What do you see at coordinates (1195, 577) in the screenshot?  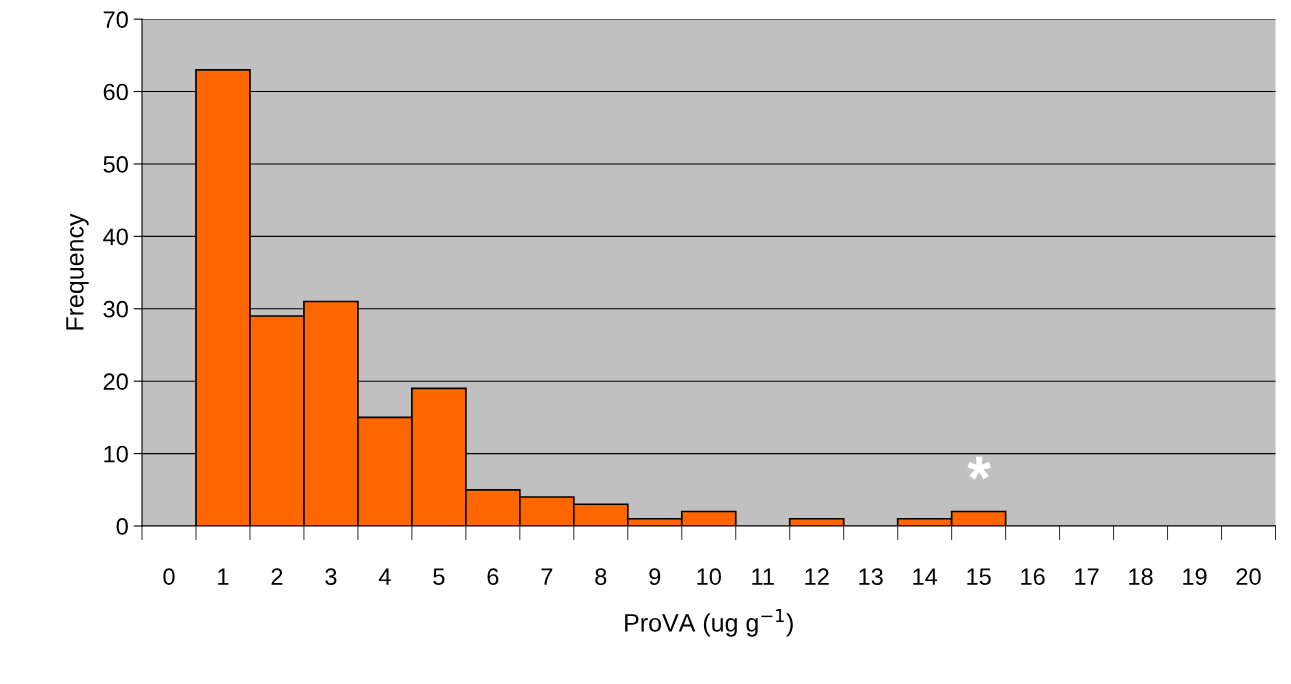 I see `x-tick-label: 19` at bounding box center [1195, 577].